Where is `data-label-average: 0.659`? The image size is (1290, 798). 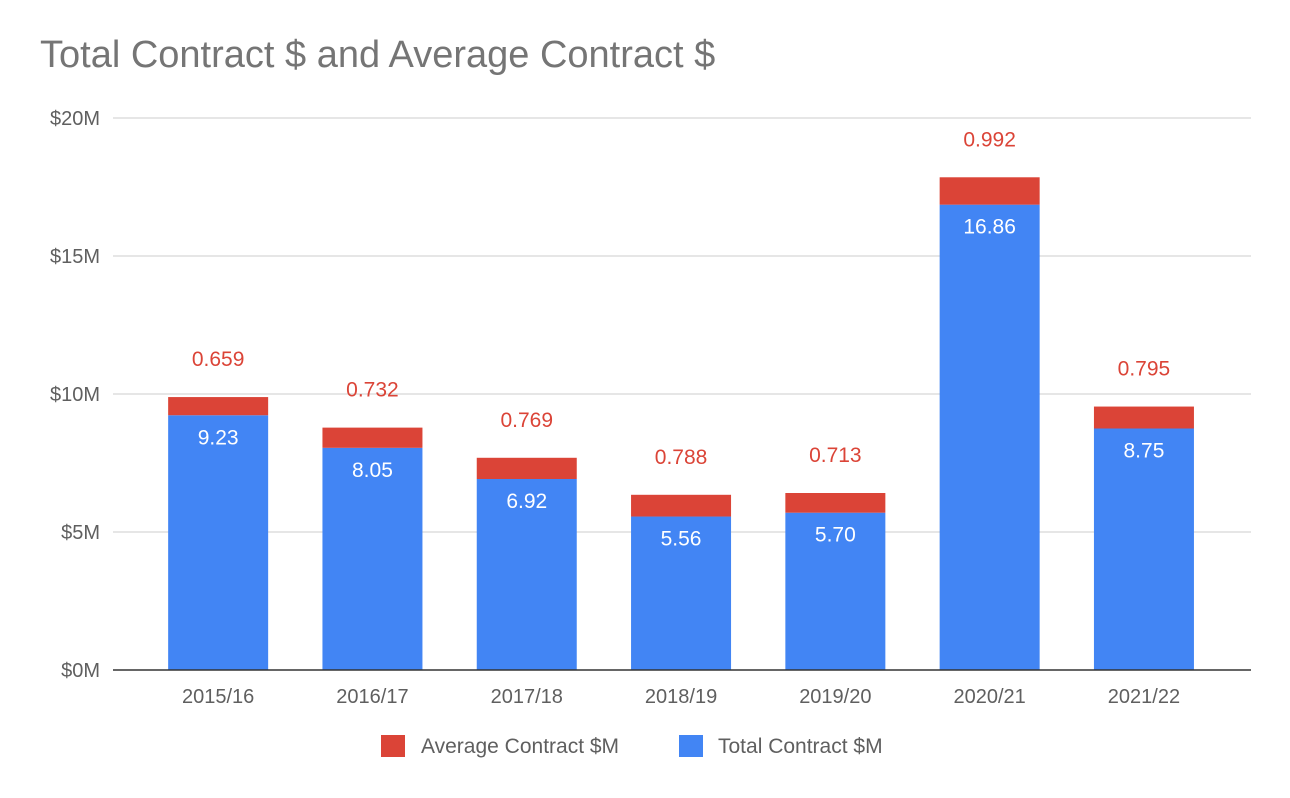 data-label-average: 0.659 is located at coordinates (218, 359).